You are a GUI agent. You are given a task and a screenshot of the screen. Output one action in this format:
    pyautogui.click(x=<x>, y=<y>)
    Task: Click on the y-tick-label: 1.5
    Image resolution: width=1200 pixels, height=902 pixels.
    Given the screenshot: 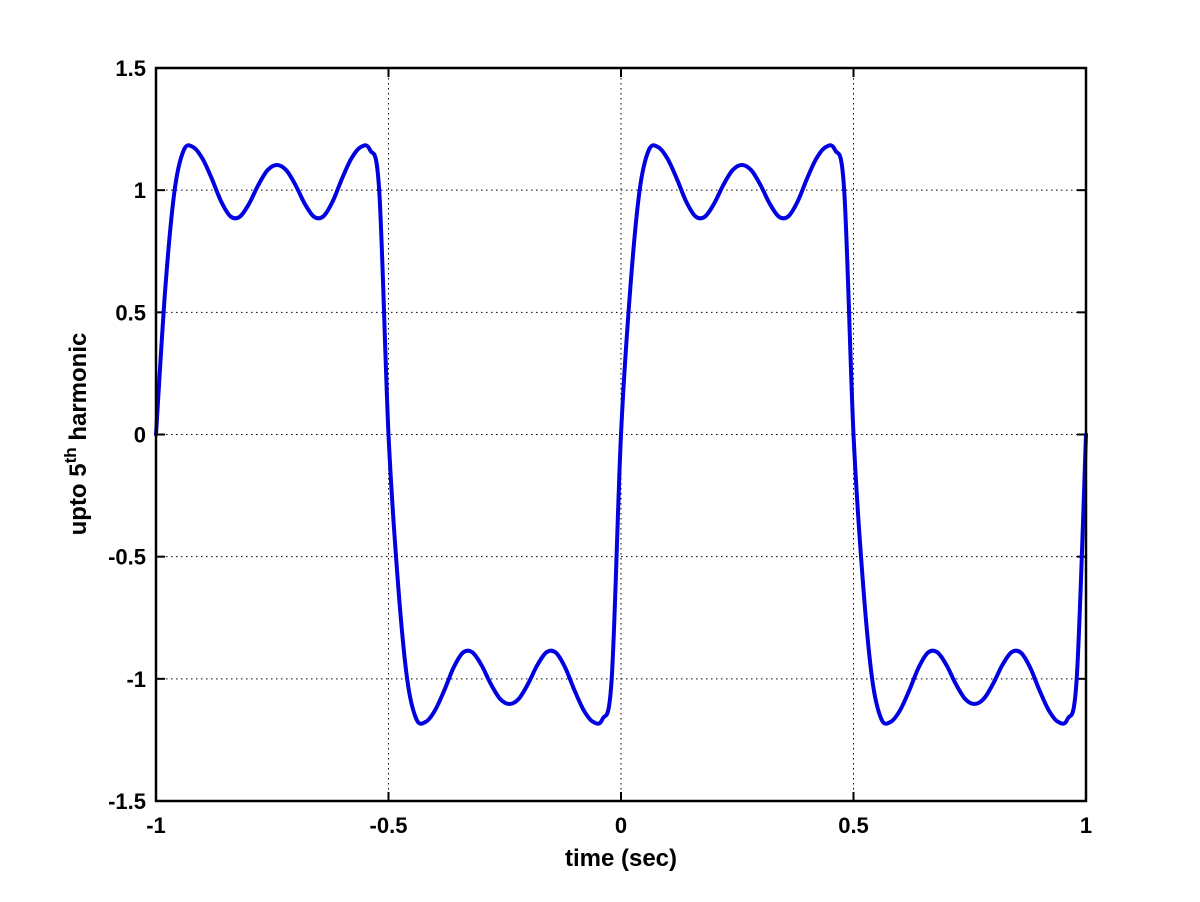 What is the action you would take?
    pyautogui.click(x=130, y=68)
    